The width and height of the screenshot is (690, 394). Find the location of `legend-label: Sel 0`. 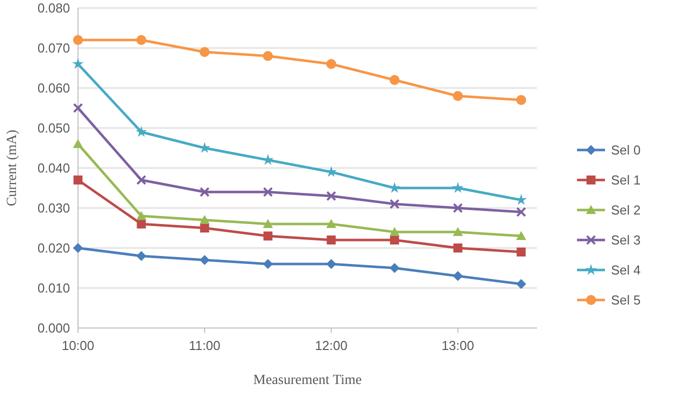

legend-label: Sel 0 is located at coordinates (626, 150).